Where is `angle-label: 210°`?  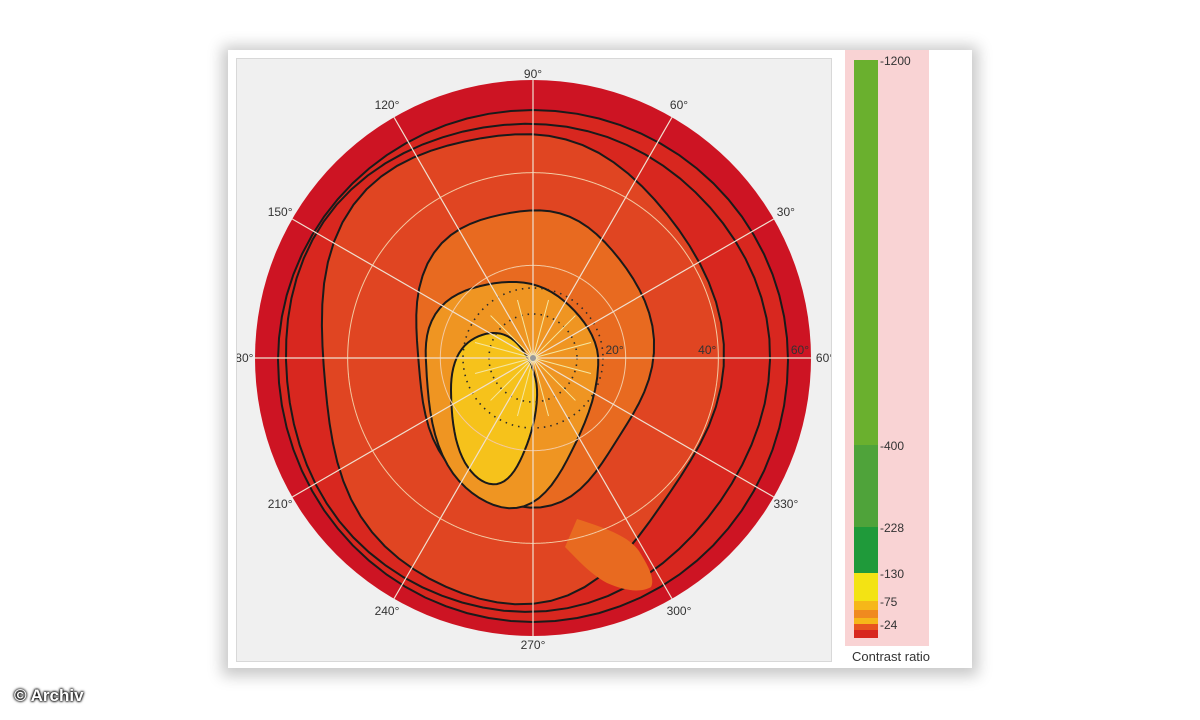 angle-label: 210° is located at coordinates (280, 504).